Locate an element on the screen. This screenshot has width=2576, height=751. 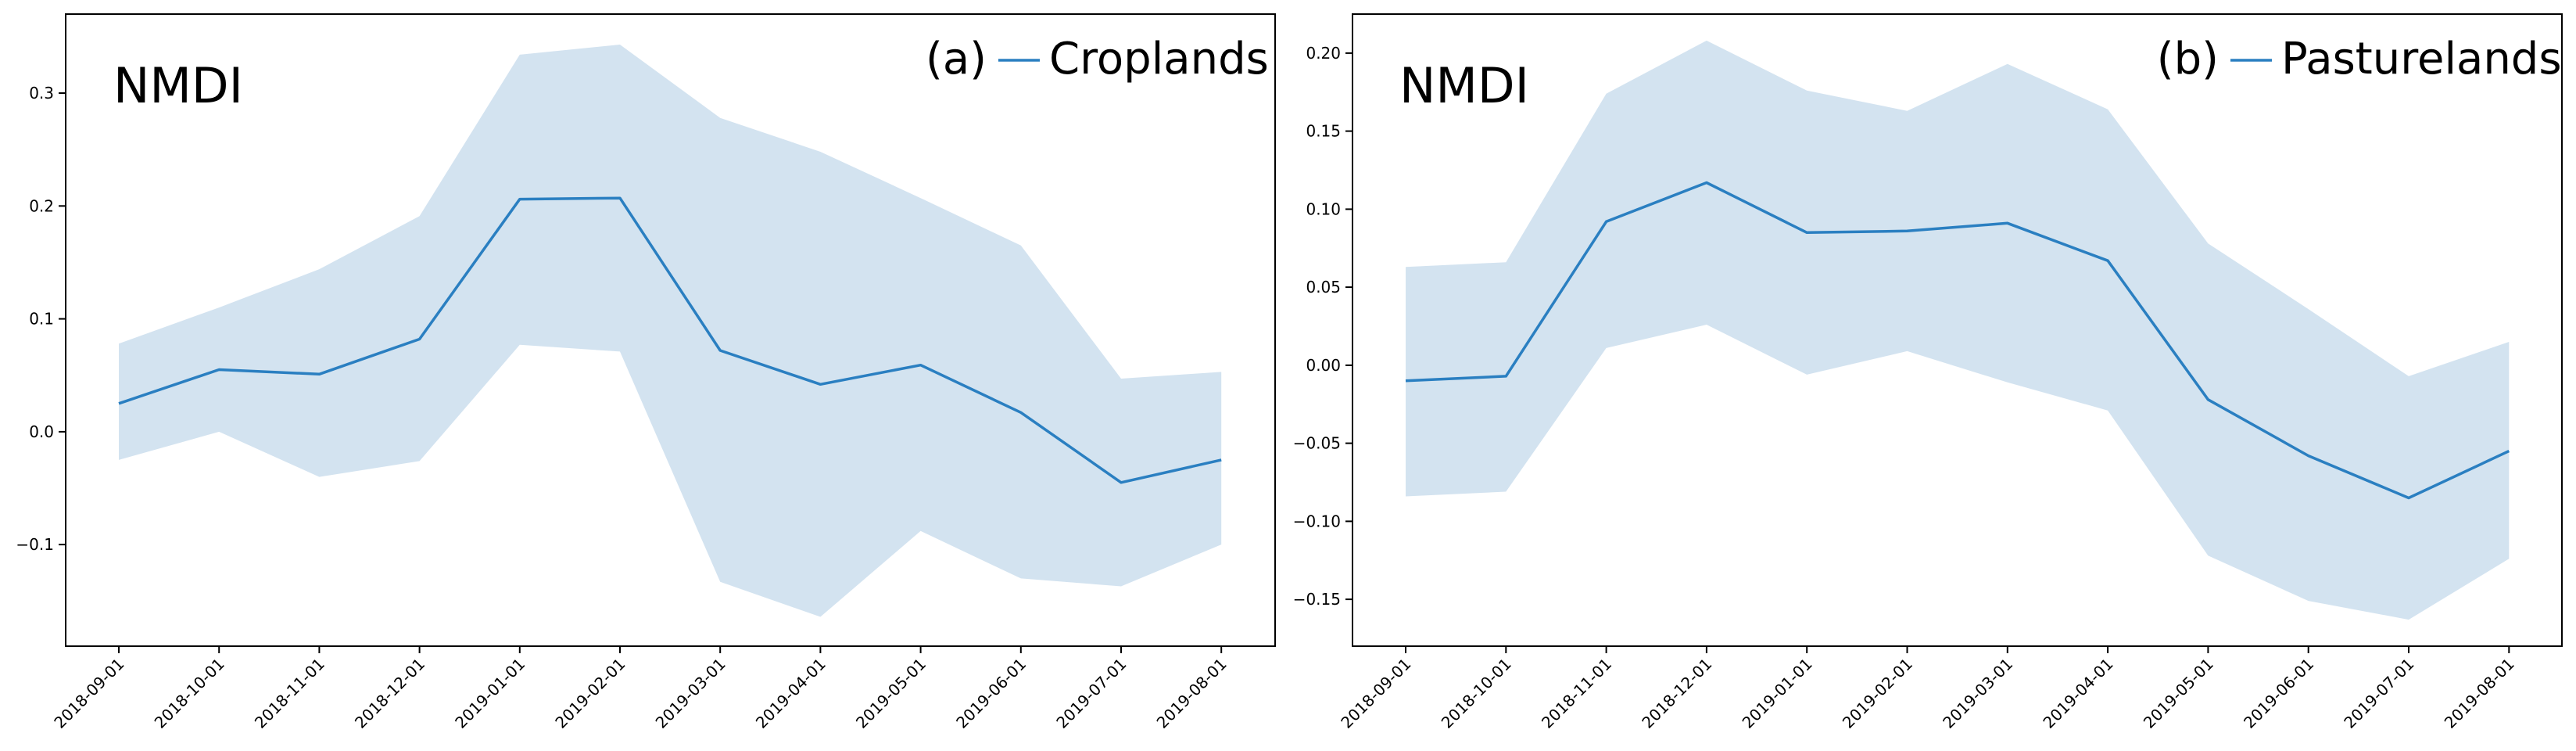
panel-b-ytick-label: −0.05 is located at coordinates (1317, 443).